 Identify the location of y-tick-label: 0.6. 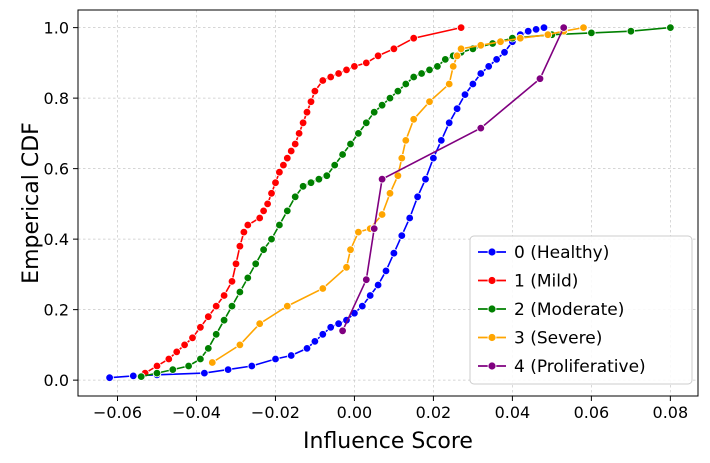
(56, 169).